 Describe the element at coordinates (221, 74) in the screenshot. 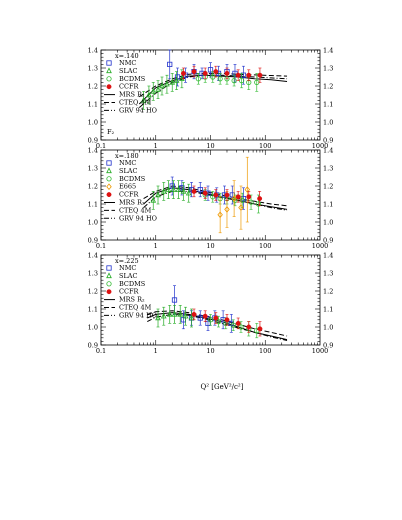

I see `series-ccfr` at that location.